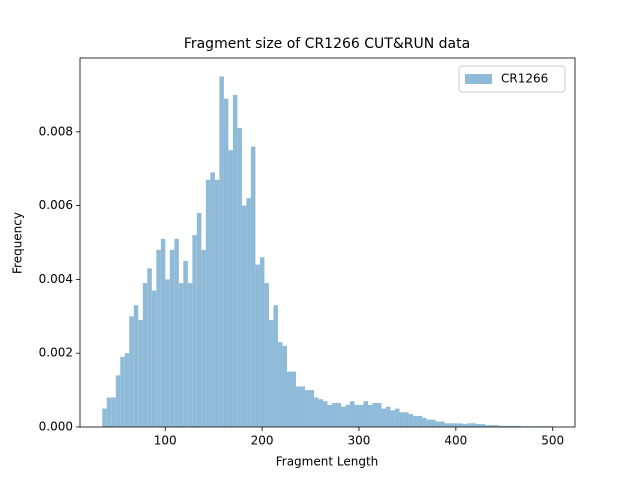 The height and width of the screenshot is (480, 640). Describe the element at coordinates (552, 441) in the screenshot. I see `x-tick-label: 500` at that location.